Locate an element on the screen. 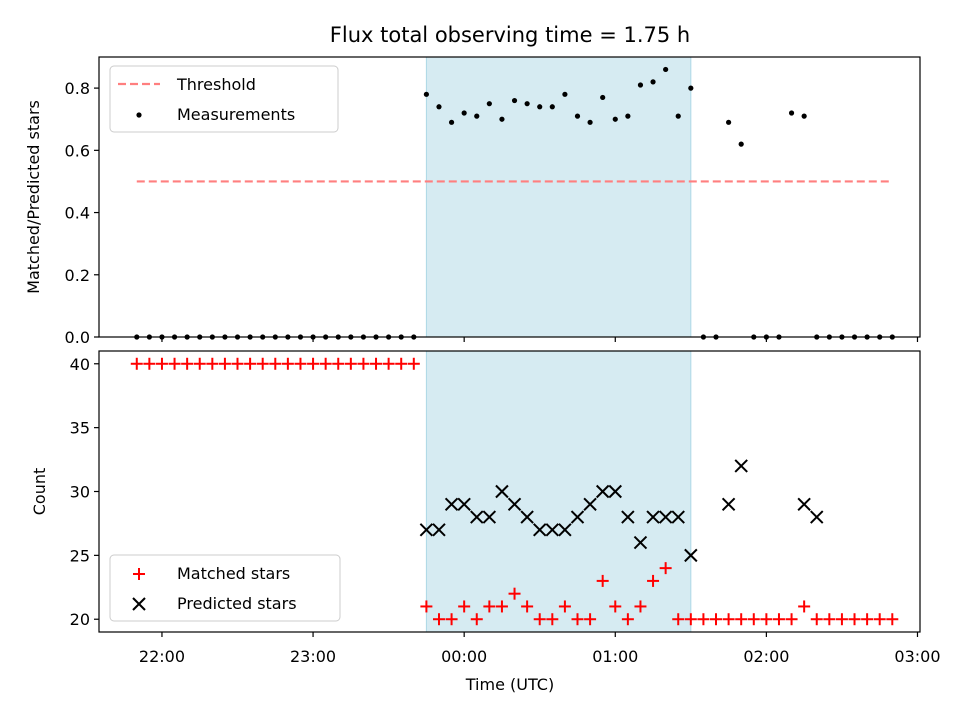 The width and height of the screenshot is (960, 720). top-legend: Threshold Measurements is located at coordinates (224, 99).